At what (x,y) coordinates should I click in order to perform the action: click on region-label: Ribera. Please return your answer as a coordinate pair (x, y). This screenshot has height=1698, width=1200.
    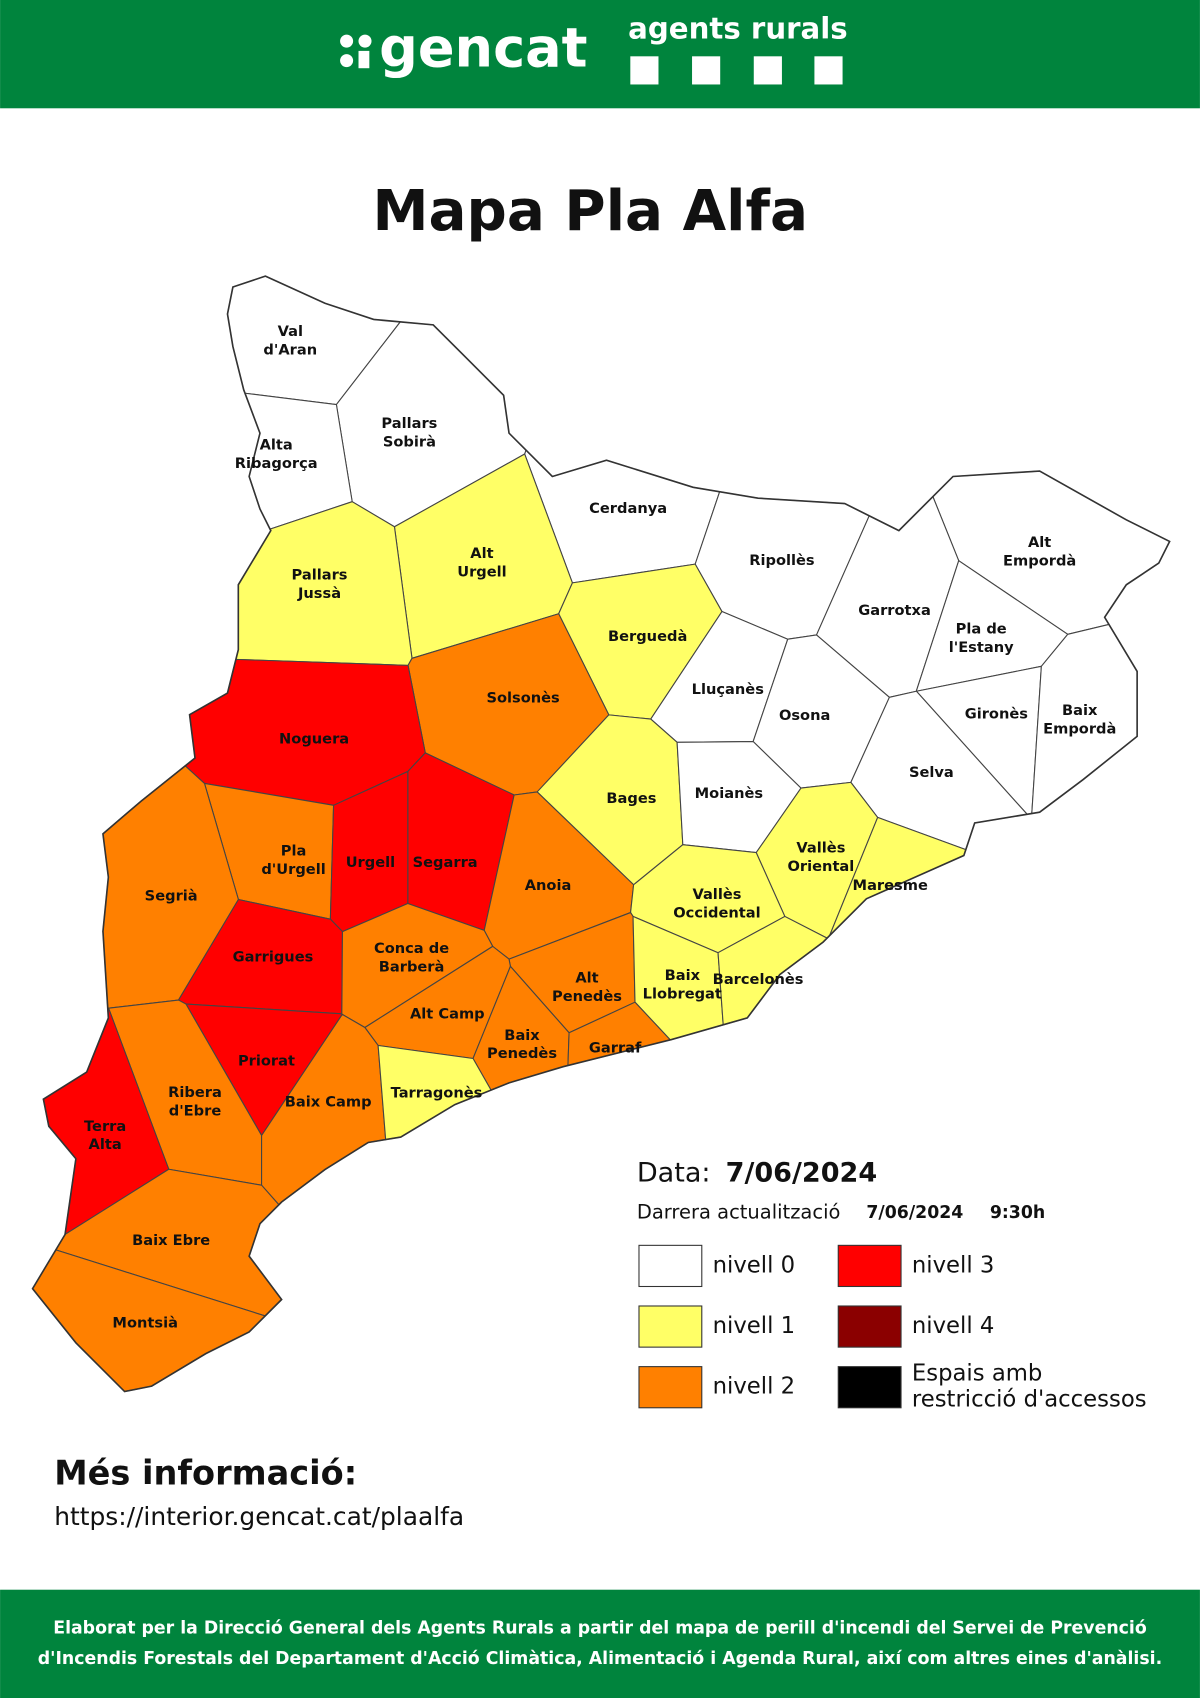
    Looking at the image, I should click on (195, 1092).